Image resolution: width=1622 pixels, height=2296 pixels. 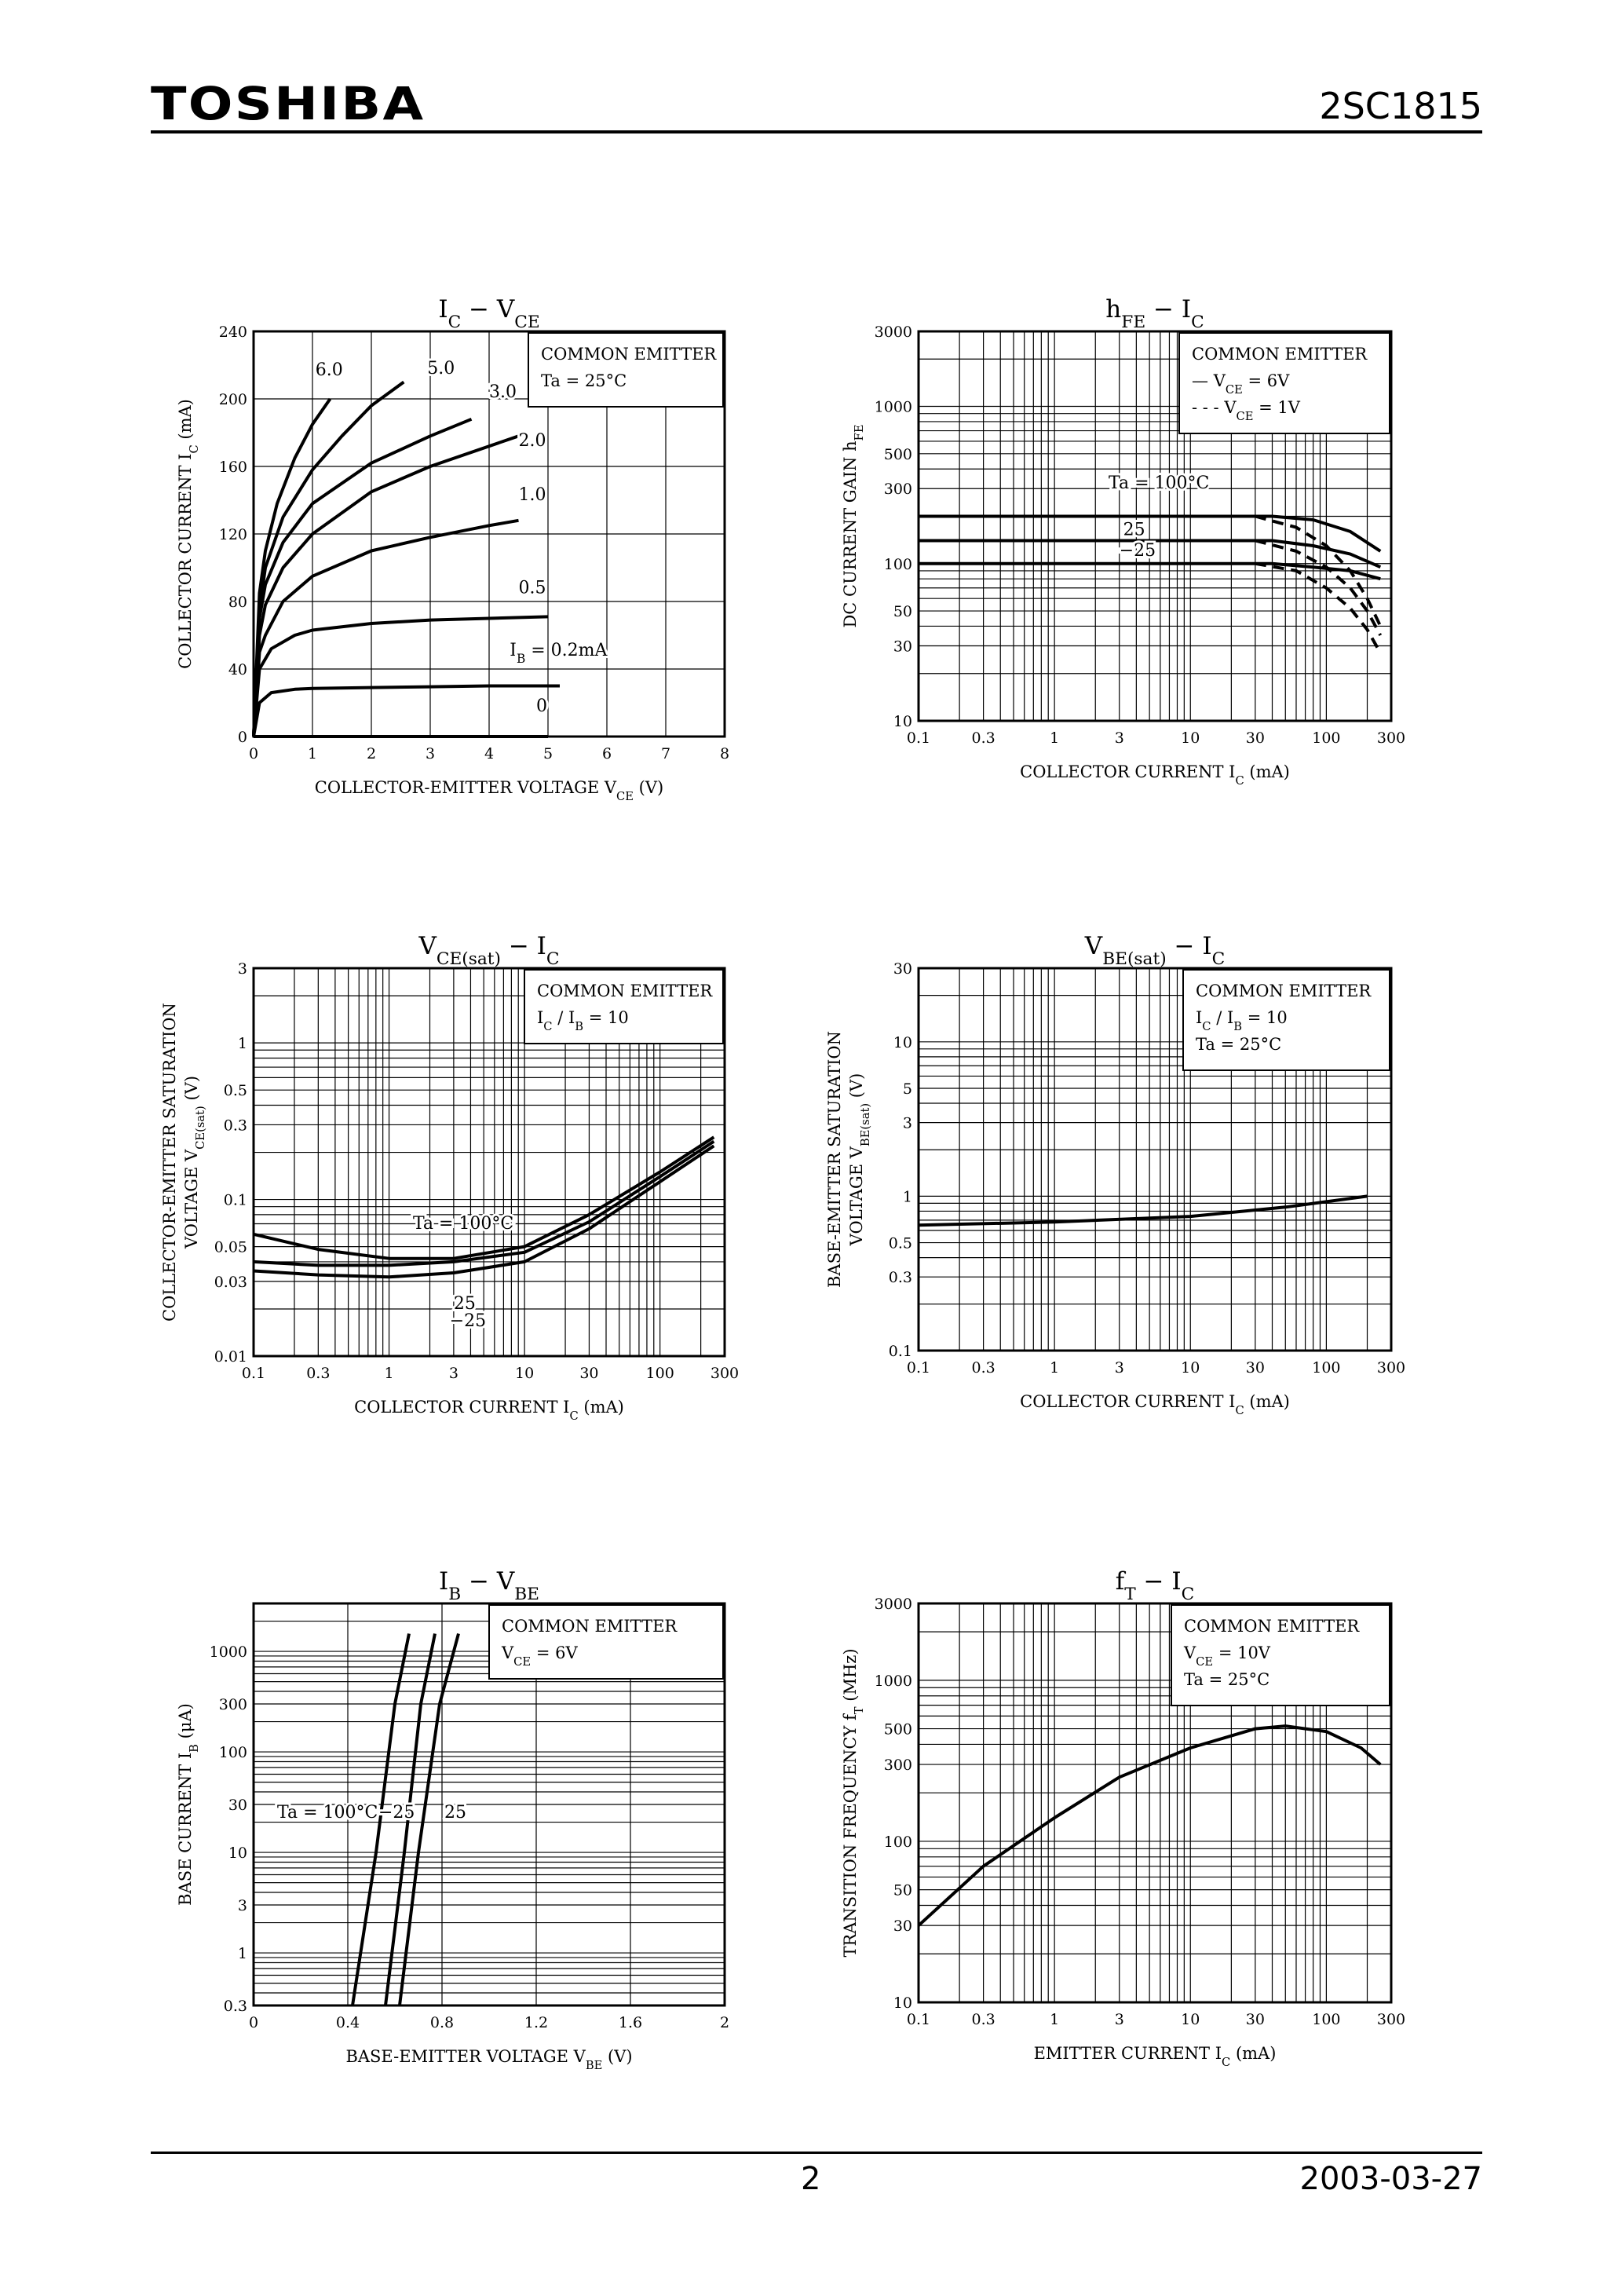 I want to click on text-run: (V), so click(x=191, y=1091).